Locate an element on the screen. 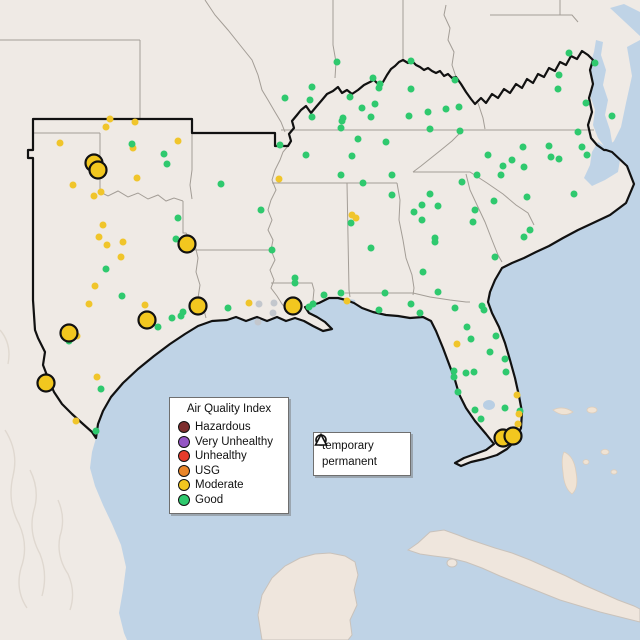  unhealthy-swatch-icon is located at coordinates (184, 456).